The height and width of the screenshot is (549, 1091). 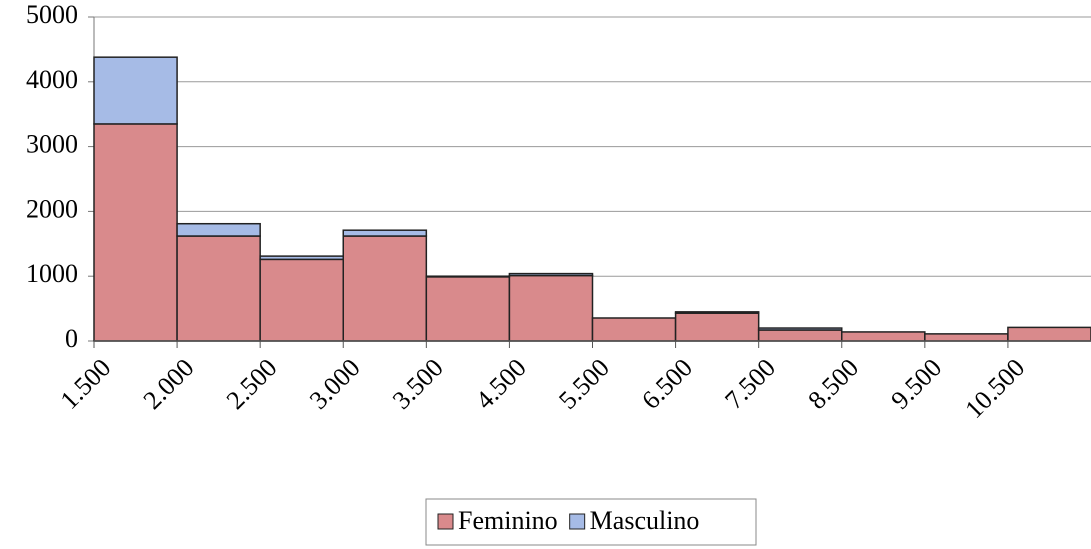 I want to click on x-tick-label: 4.500, so click(x=501, y=384).